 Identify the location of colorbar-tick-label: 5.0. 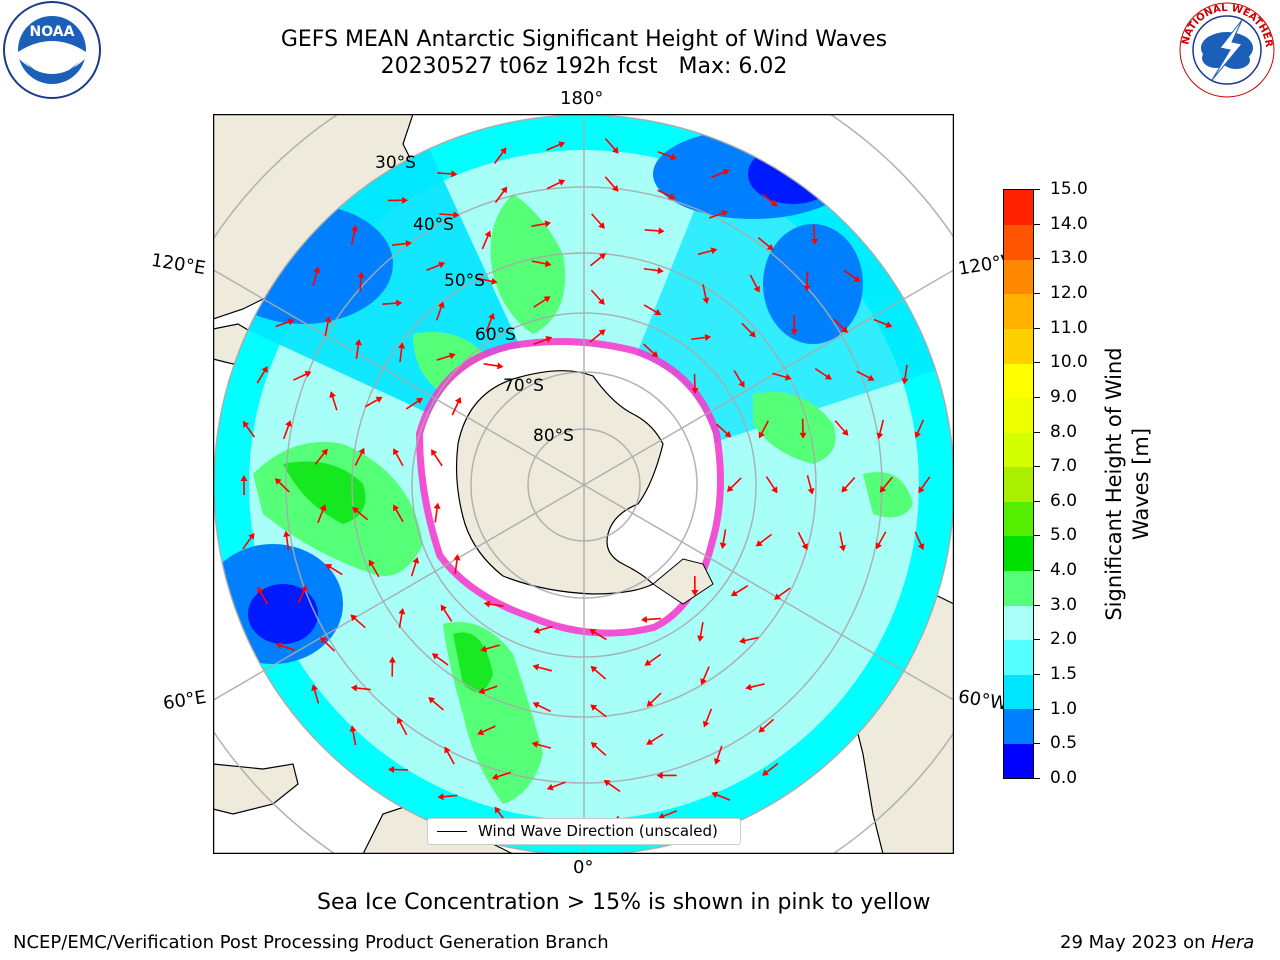
(1064, 535).